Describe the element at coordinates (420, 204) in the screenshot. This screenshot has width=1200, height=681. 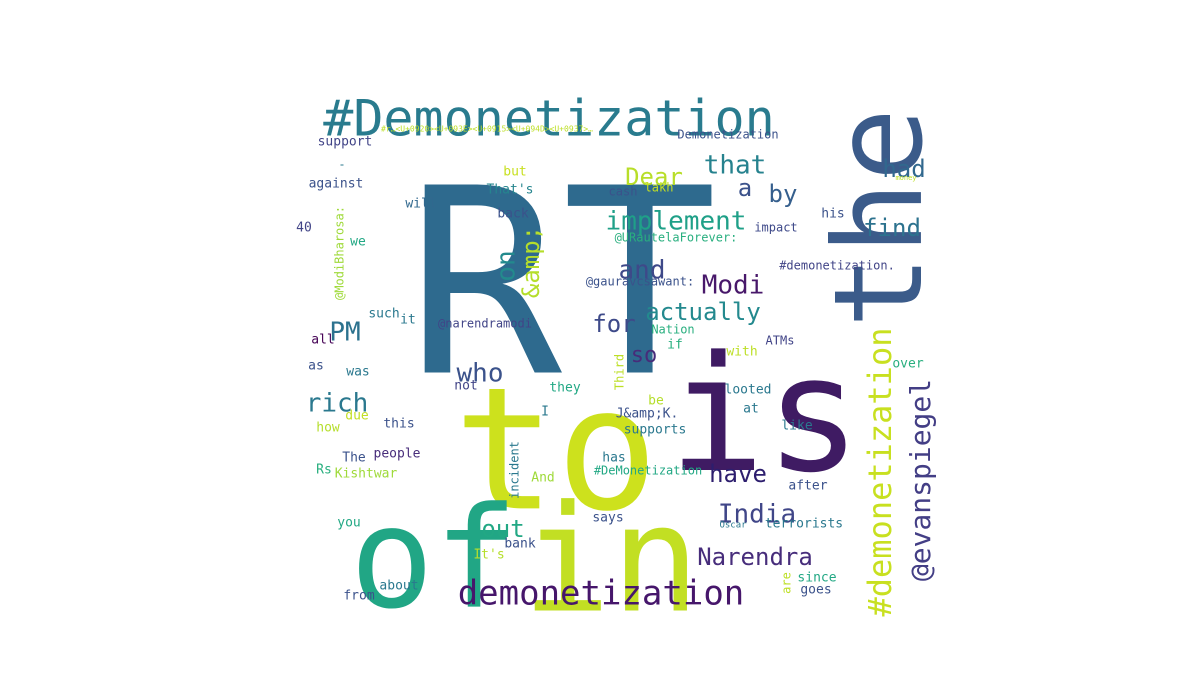
I see `cloud-word-will: will` at that location.